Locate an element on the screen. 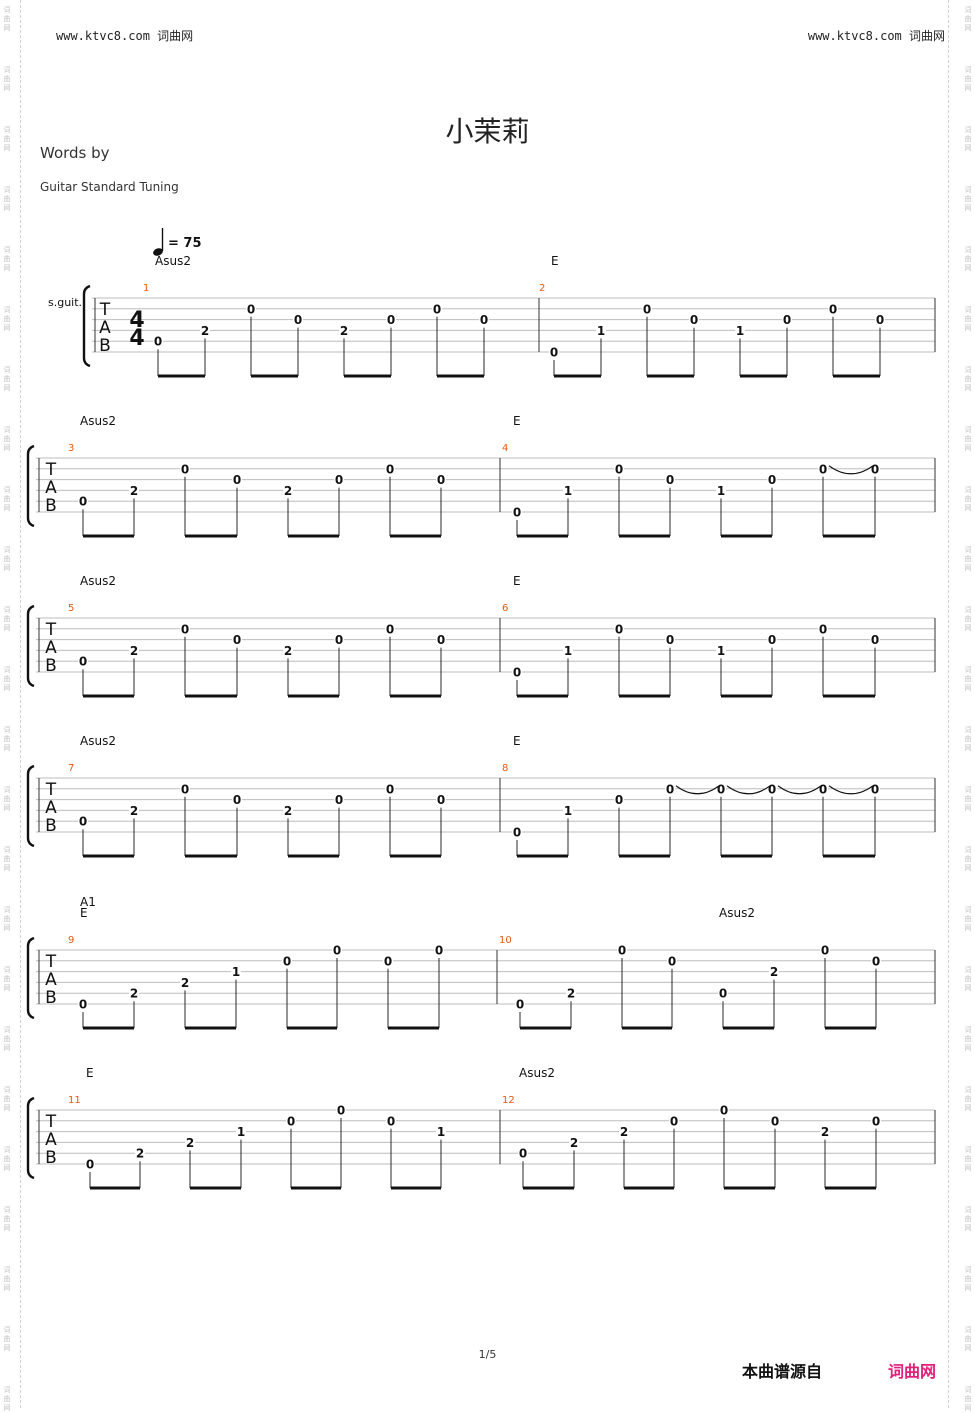 The width and height of the screenshot is (975, 1413). measure-number: 10 is located at coordinates (505, 940).